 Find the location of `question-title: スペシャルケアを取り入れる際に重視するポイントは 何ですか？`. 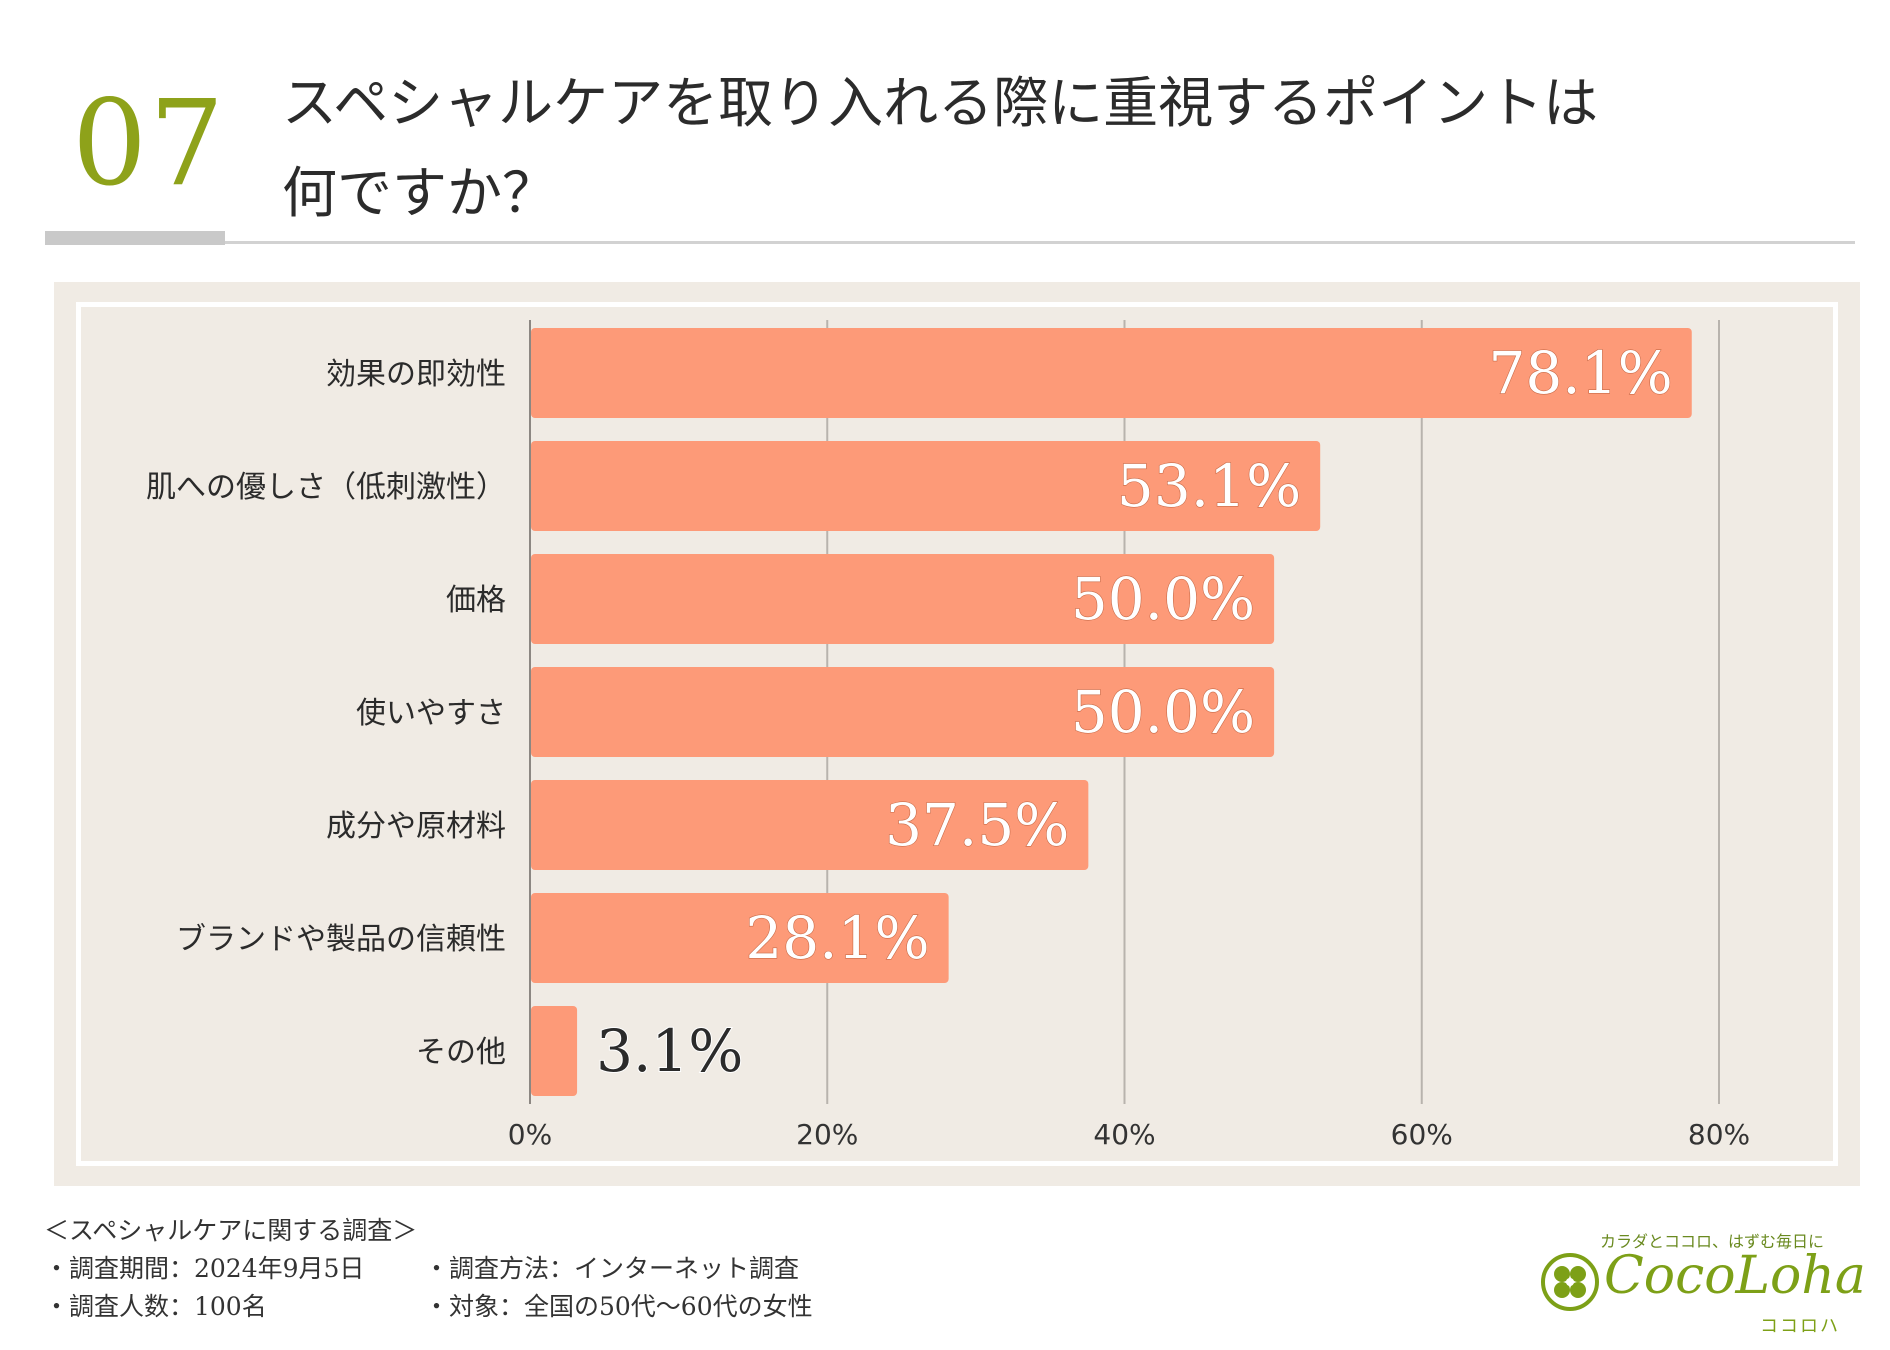

question-title: スペシャルケアを取り入れる際に重視するポイントは 何ですか？ is located at coordinates (1032, 148).